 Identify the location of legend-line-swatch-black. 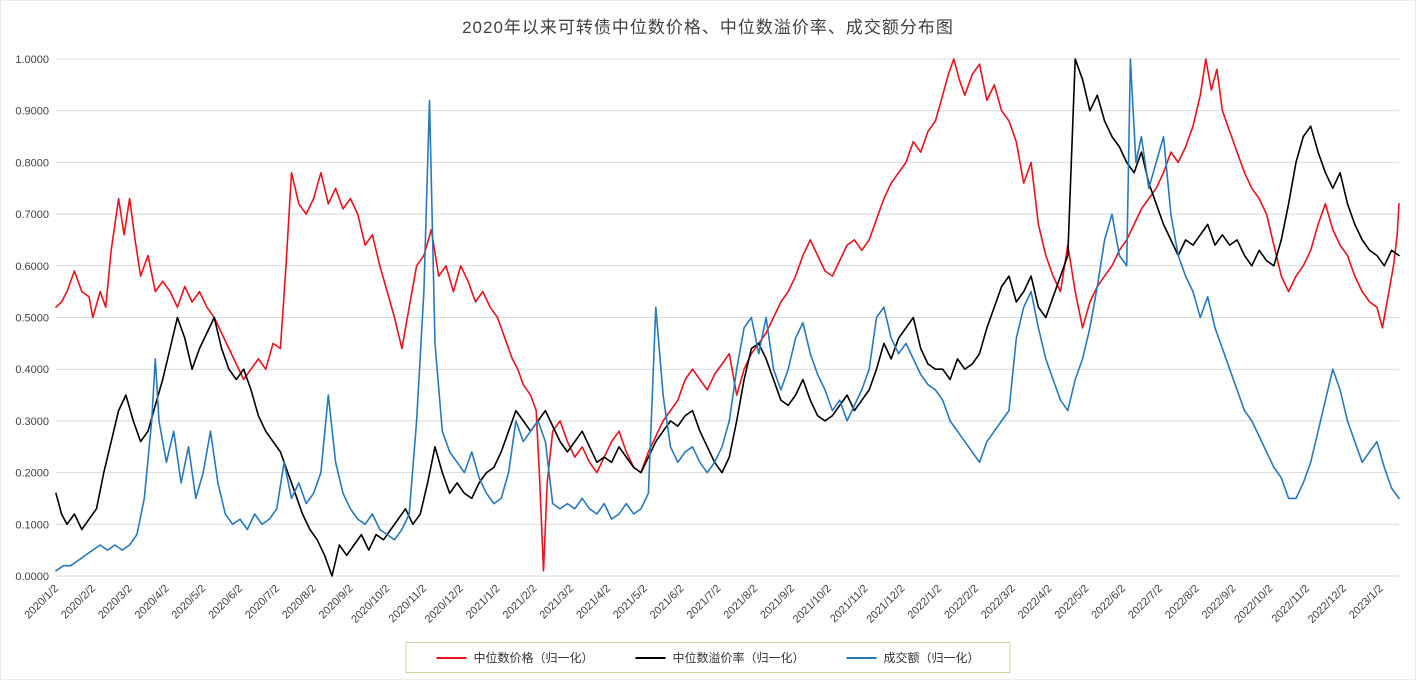
(650, 657).